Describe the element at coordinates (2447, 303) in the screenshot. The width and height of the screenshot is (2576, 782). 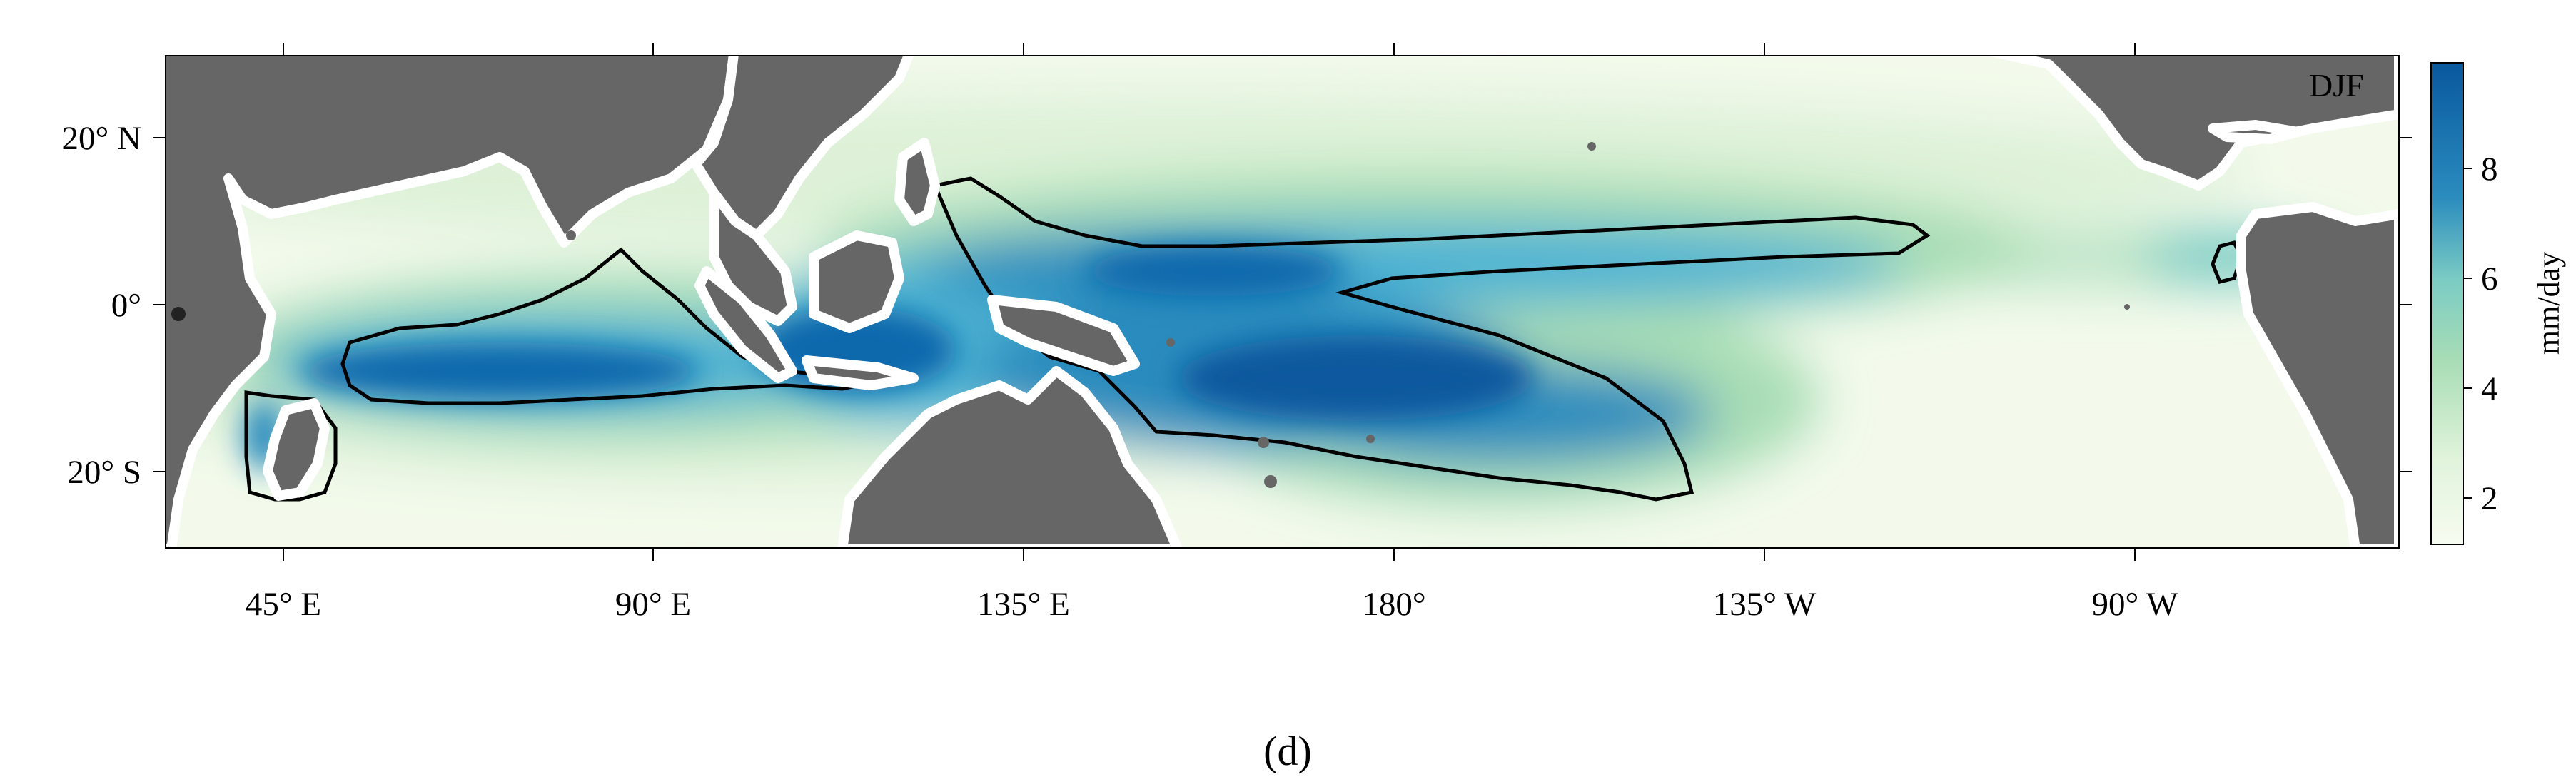
I see `colorbar-gradient` at that location.